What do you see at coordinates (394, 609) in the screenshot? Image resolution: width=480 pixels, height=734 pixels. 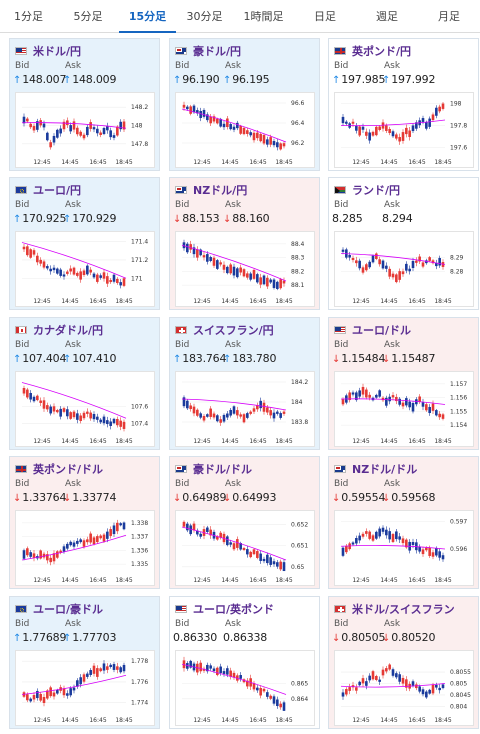 I see `pair-title-link: 米ドル/スイスフラン` at bounding box center [394, 609].